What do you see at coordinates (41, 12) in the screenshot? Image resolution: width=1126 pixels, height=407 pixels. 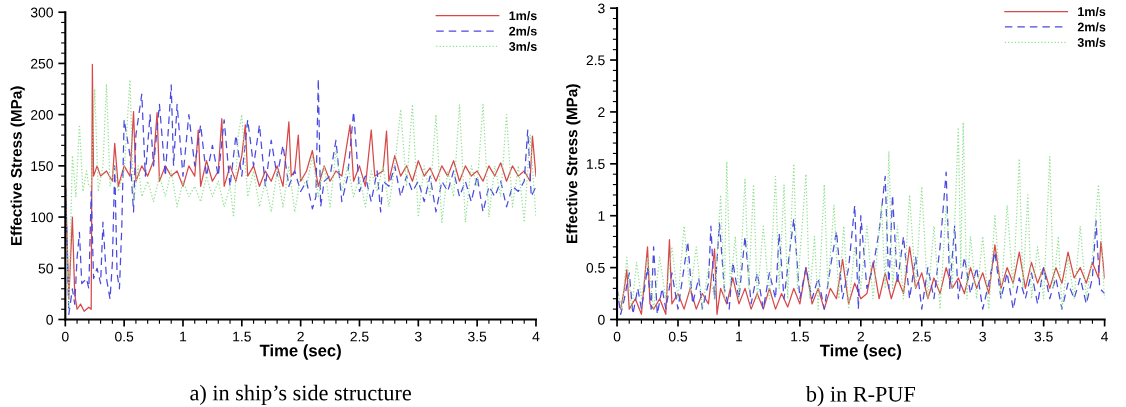 I see `y-tick-label: 300` at bounding box center [41, 12].